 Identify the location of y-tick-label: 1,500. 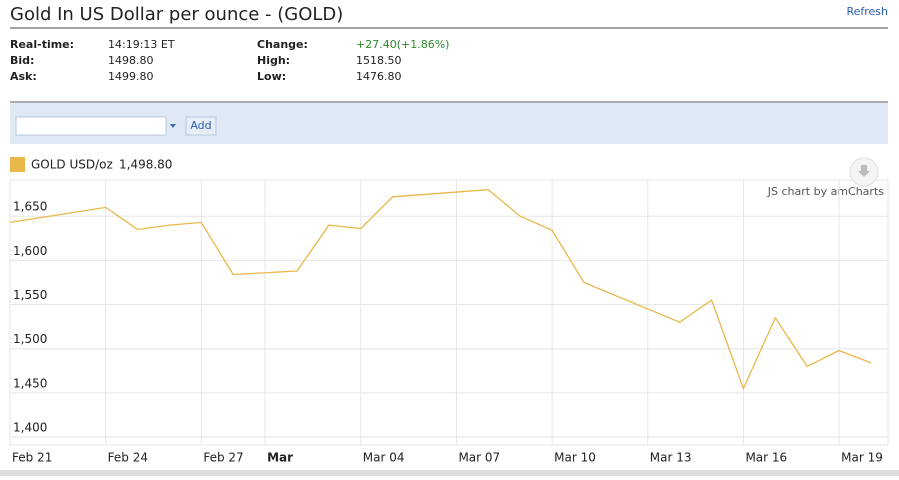
(30, 339).